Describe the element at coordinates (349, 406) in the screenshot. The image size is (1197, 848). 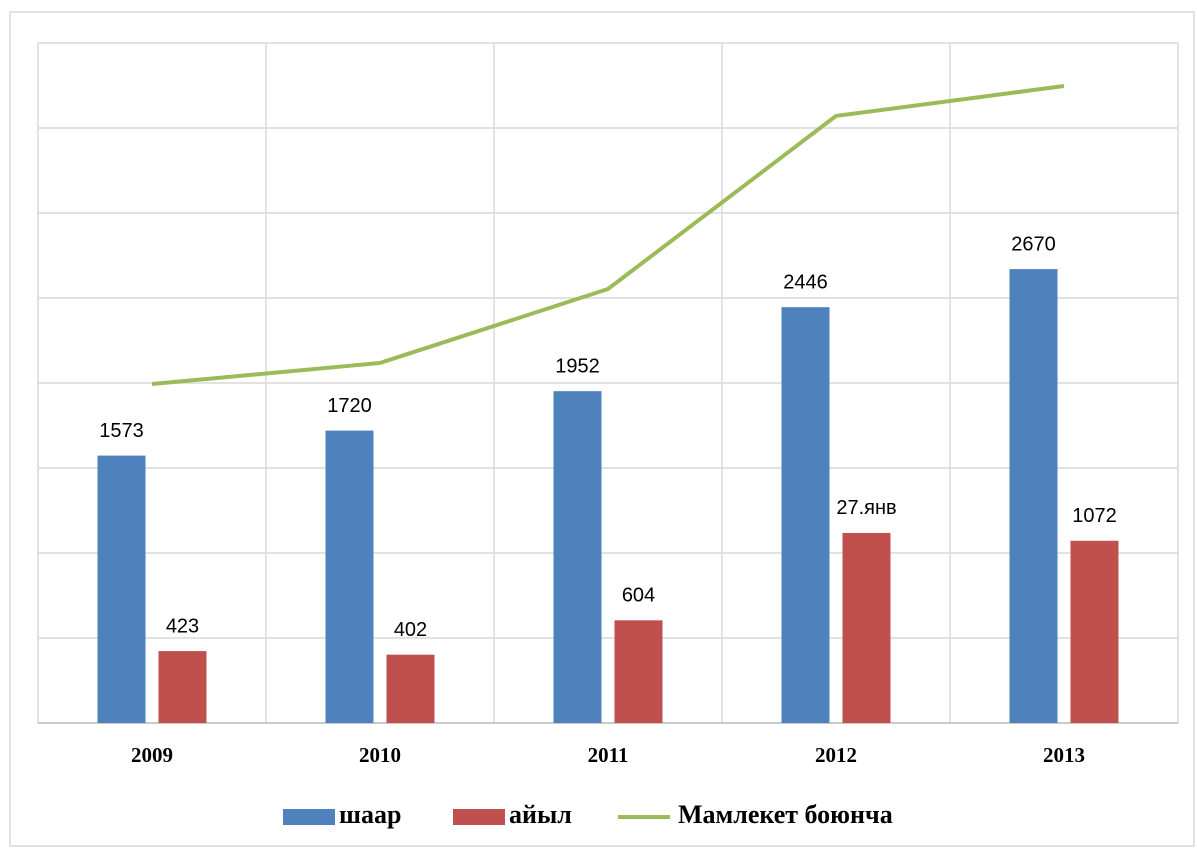
I see `data-label: 1720` at that location.